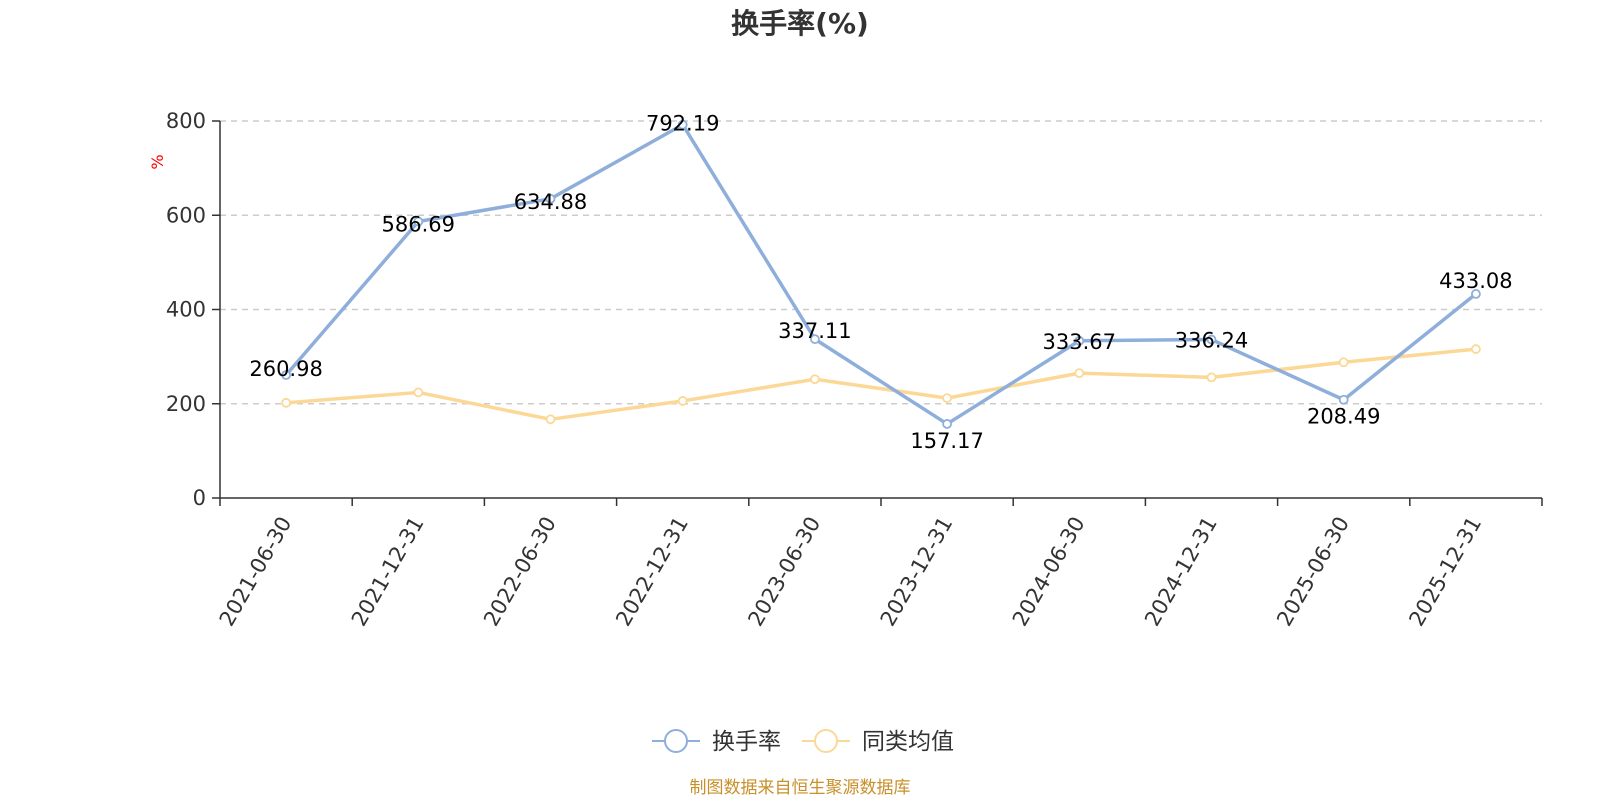 The height and width of the screenshot is (800, 1600). Describe the element at coordinates (1181, 572) in the screenshot. I see `x-tick-label: 2024-12-31` at that location.